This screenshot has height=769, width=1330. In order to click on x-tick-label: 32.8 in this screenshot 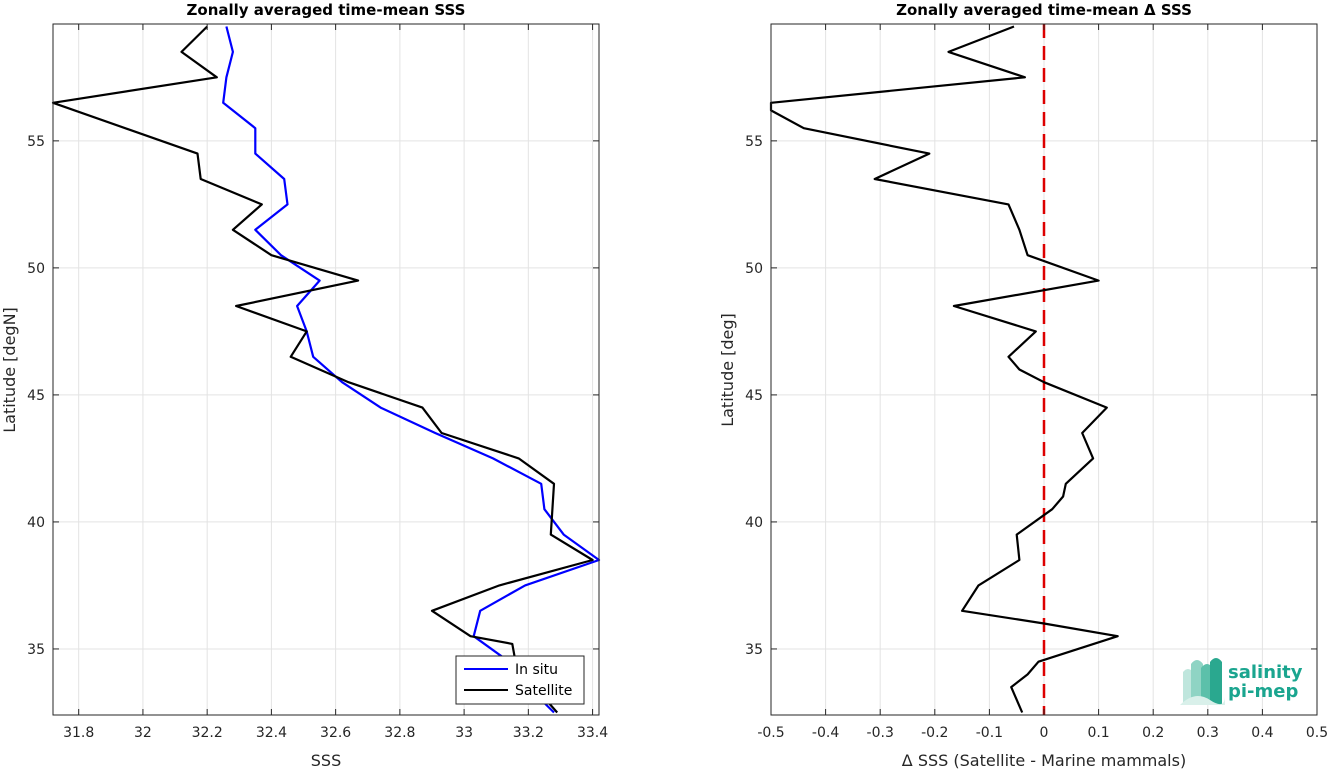, I will do `click(399, 733)`.